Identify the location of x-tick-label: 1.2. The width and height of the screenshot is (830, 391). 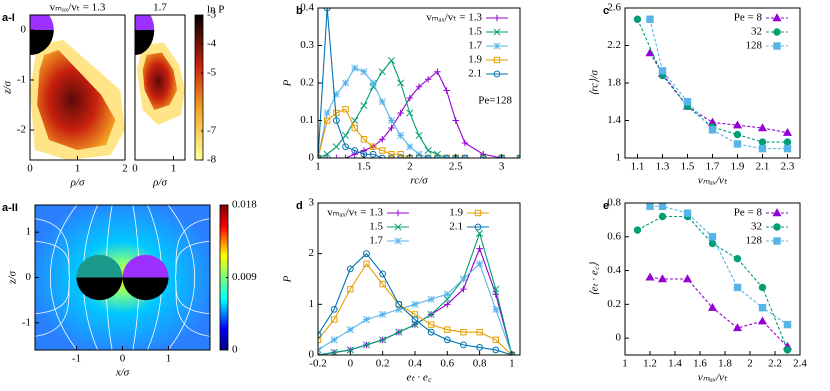
(650, 364).